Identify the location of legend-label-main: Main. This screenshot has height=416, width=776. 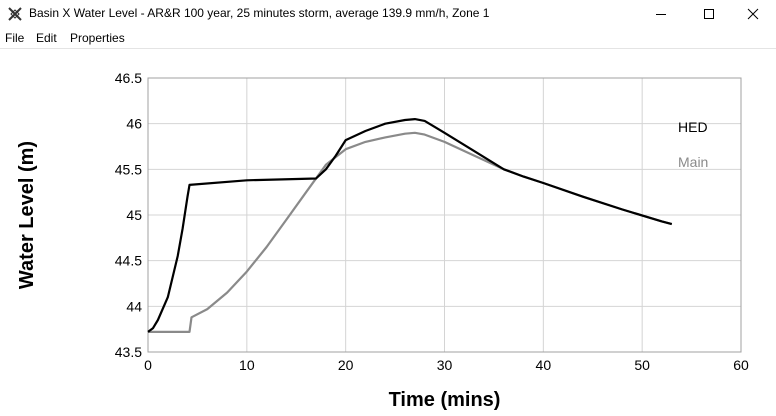
(693, 162).